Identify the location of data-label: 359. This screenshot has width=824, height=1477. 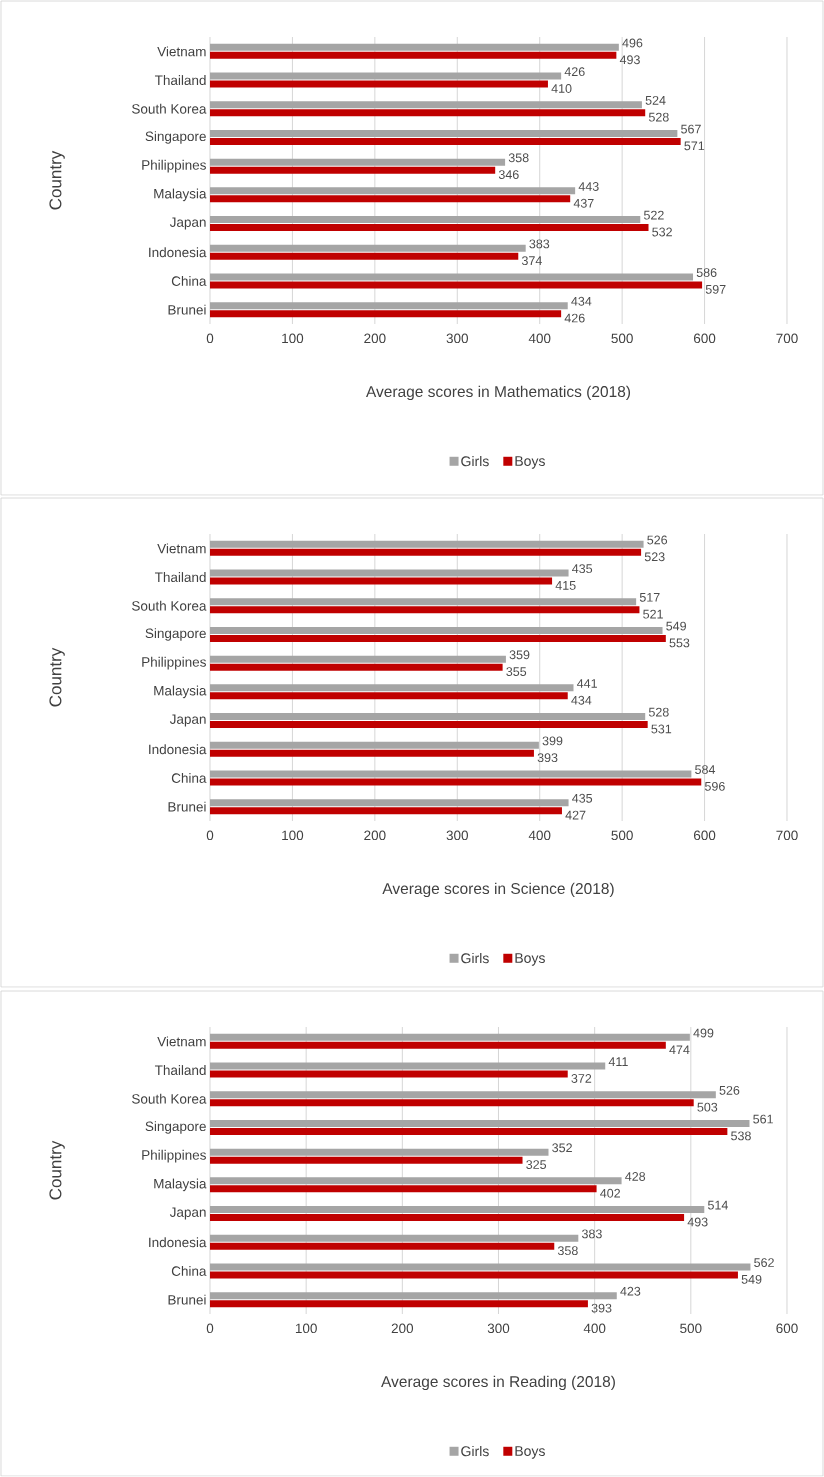
(519, 655).